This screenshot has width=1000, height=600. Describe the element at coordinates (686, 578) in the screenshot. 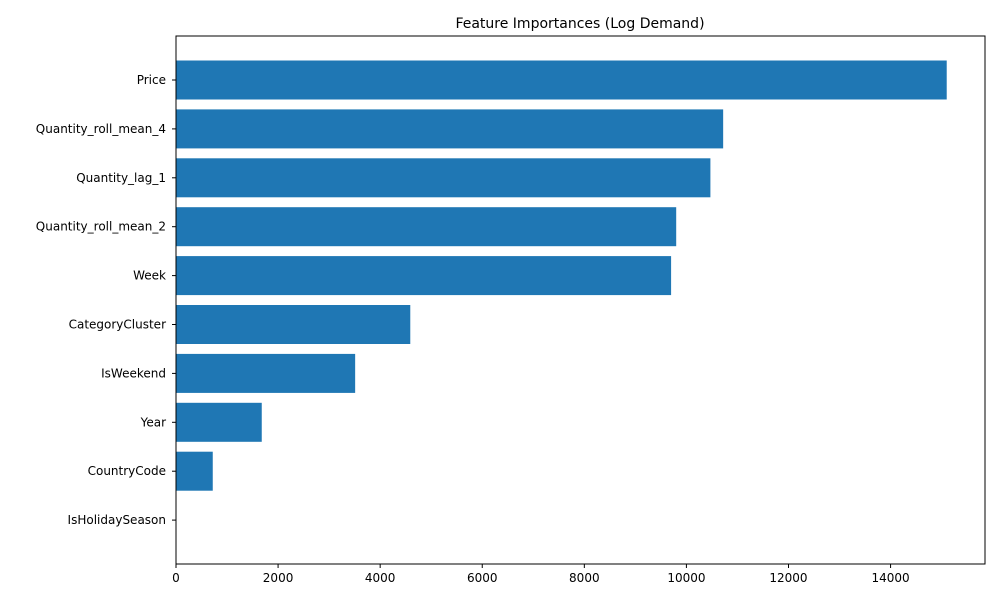

I see `x-tick-label: 10000` at that location.